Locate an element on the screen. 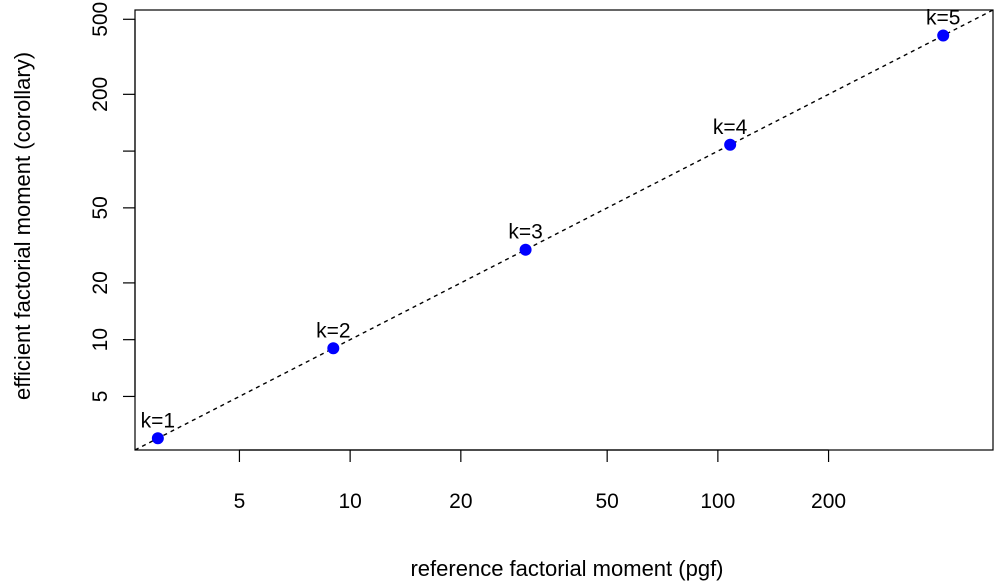  y-tick-label: 10 is located at coordinates (100, 339).